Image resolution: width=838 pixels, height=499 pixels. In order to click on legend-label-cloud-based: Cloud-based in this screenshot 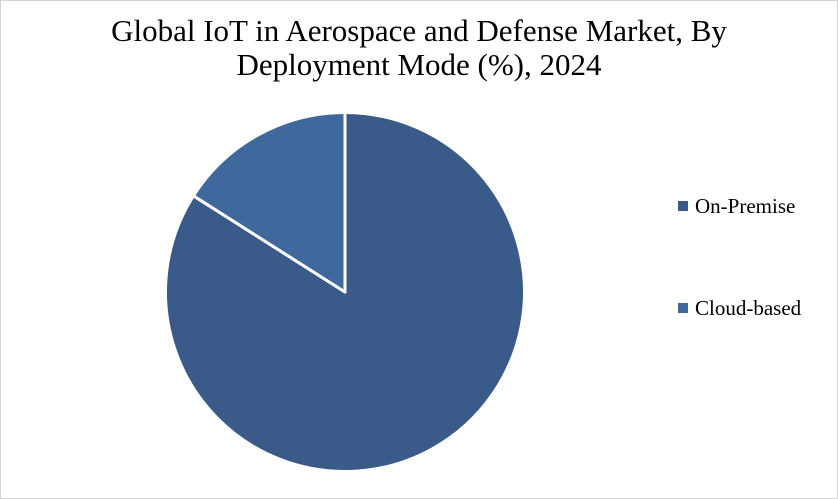, I will do `click(748, 307)`.